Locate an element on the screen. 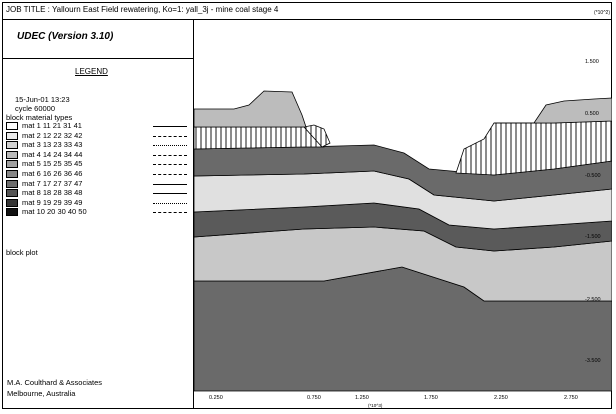 Image resolution: width=616 pixels, height=414 pixels. material-row: mat 3 13 23 33 43 is located at coordinates (96, 145).